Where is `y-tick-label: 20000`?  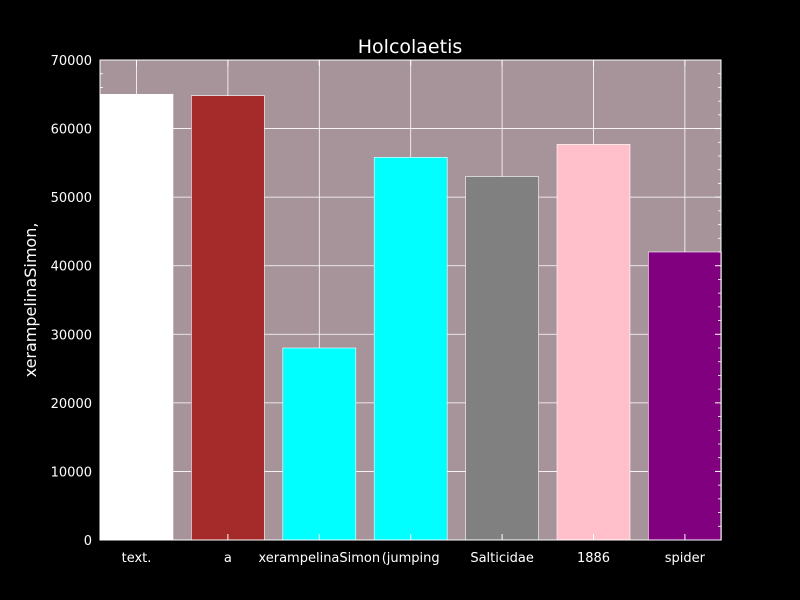
y-tick-label: 20000 is located at coordinates (71, 404).